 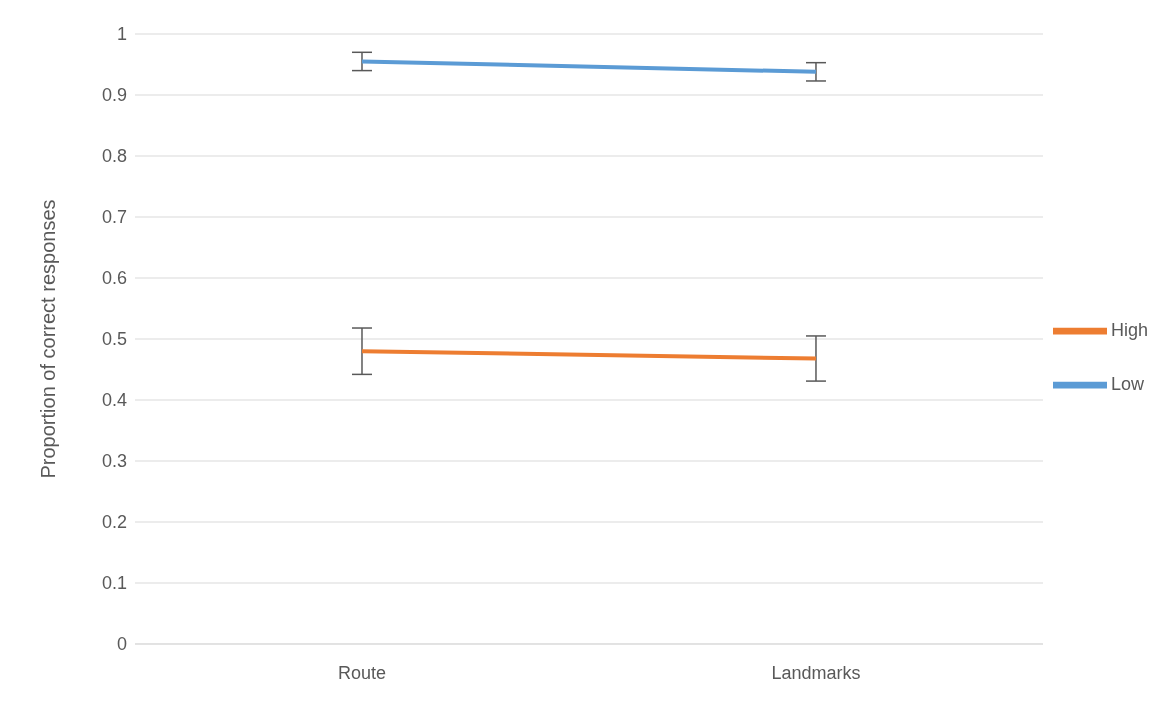 What do you see at coordinates (114, 339) in the screenshot?
I see `y-tick-label: 0.5` at bounding box center [114, 339].